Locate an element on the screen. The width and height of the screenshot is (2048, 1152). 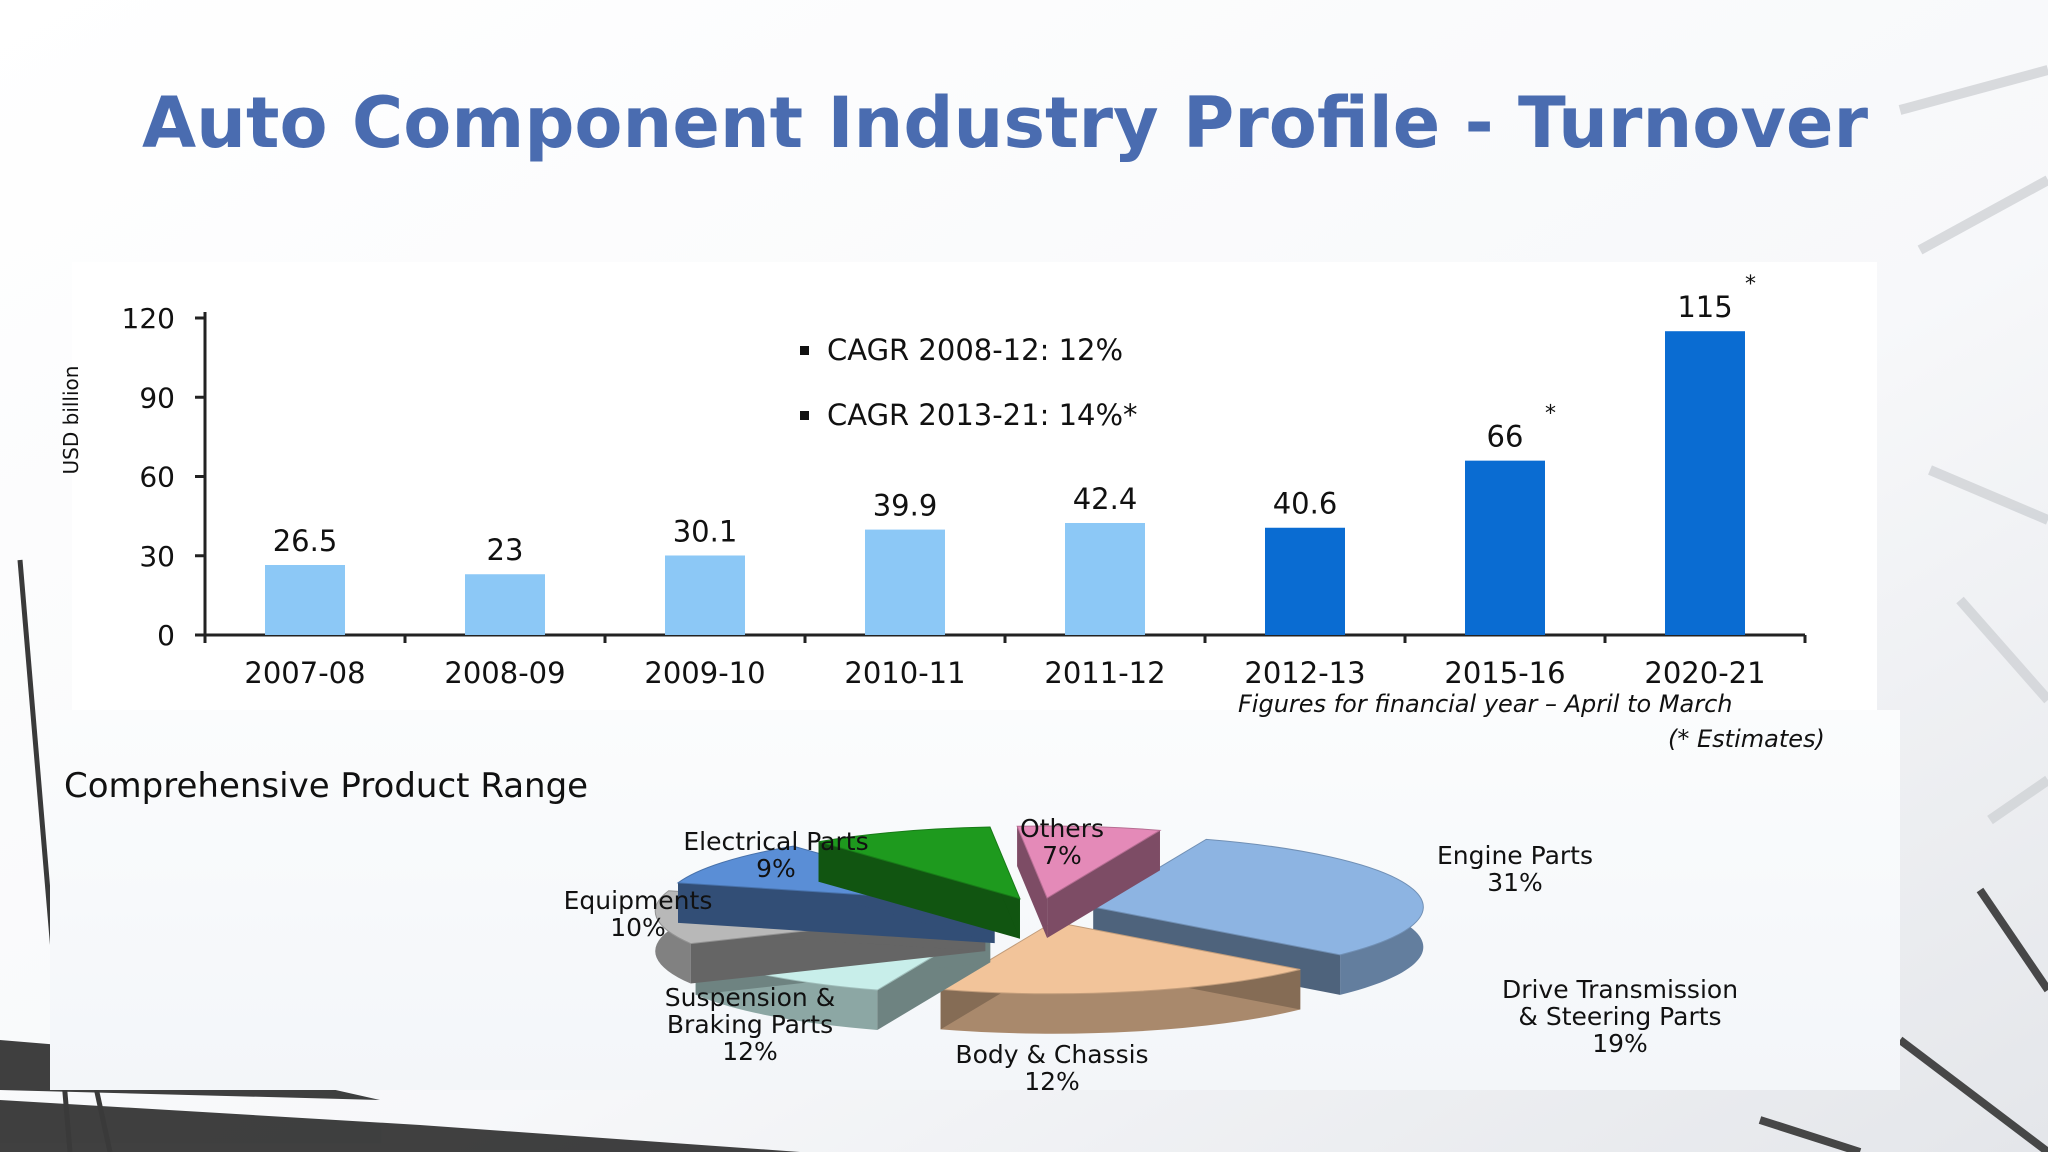
x-tick-label: 2010-11 is located at coordinates (904, 673).